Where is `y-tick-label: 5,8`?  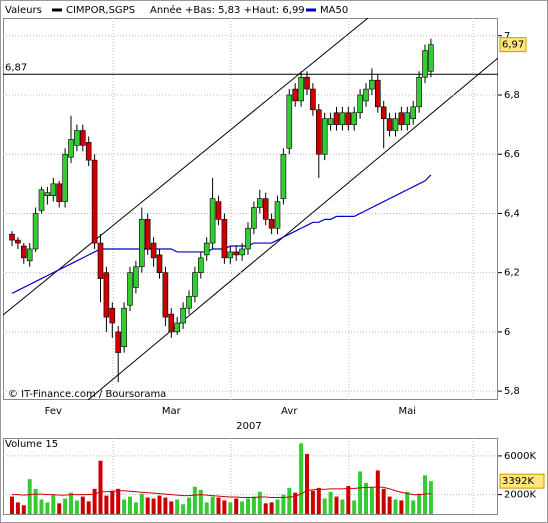 y-tick-label: 5,8 is located at coordinates (512, 391).